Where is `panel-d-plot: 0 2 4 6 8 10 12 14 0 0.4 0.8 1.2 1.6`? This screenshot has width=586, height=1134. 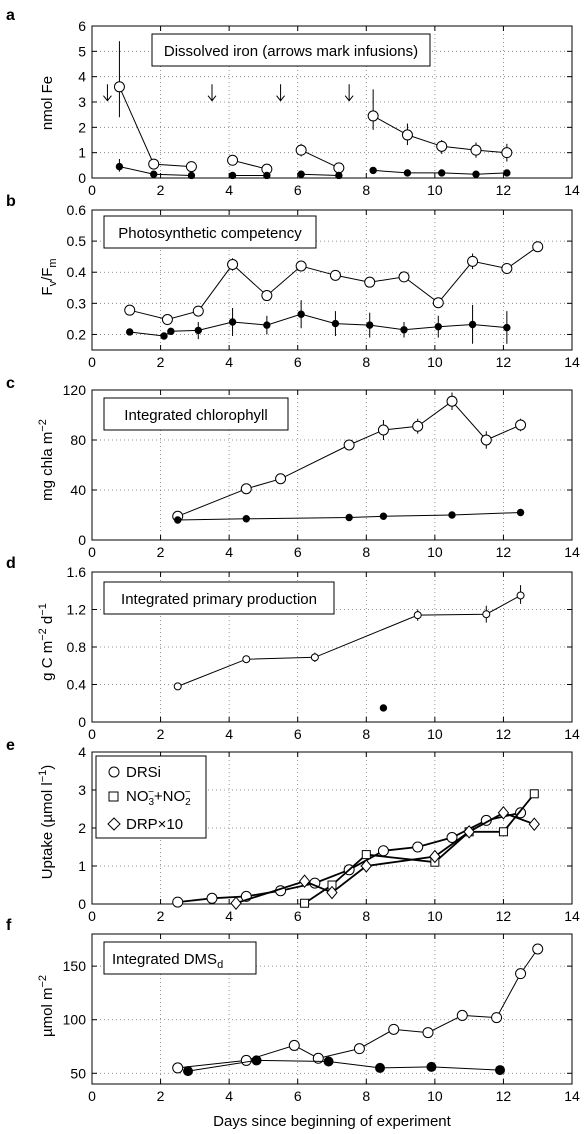
panel-d-plot: 0 2 4 6 8 10 12 14 0 0.4 0.8 1.2 1.6 is located at coordinates (323, 653).